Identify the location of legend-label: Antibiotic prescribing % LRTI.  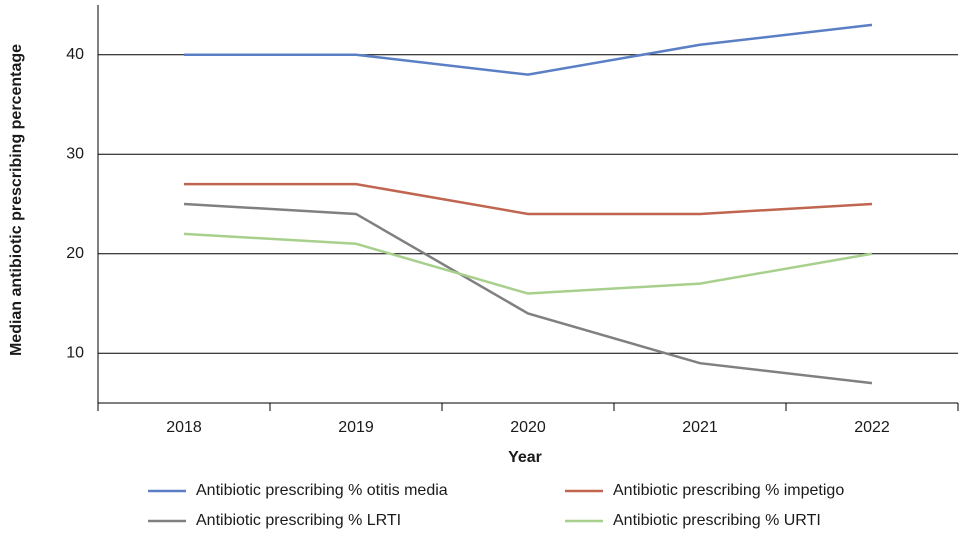
(298, 520).